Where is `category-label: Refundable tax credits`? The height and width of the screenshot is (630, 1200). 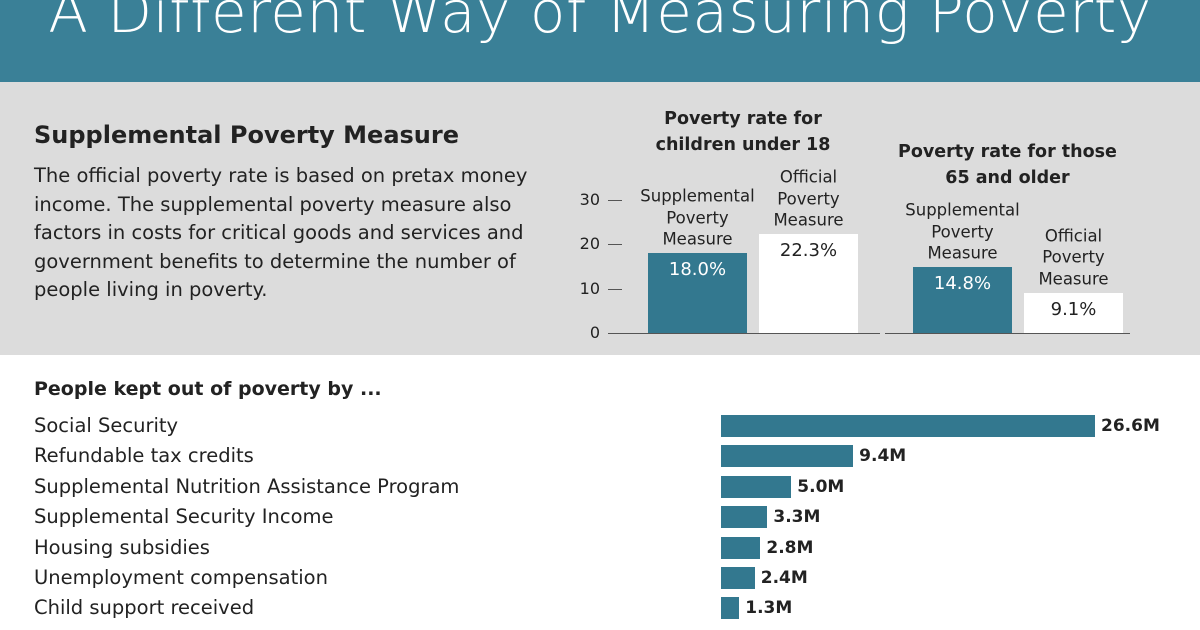 category-label: Refundable tax credits is located at coordinates (144, 456).